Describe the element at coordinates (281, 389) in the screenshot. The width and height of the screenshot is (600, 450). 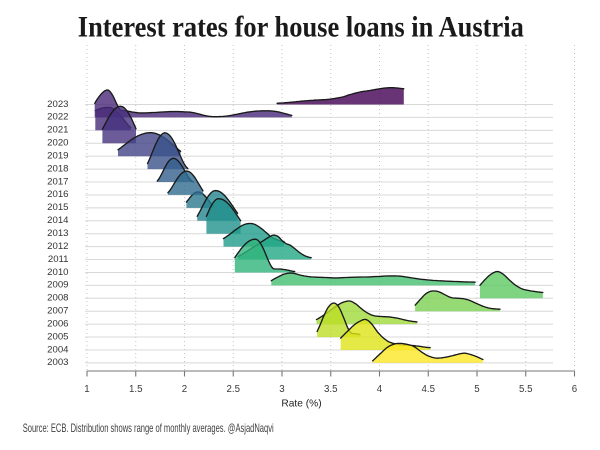
I see `svg-text: 3` at that location.